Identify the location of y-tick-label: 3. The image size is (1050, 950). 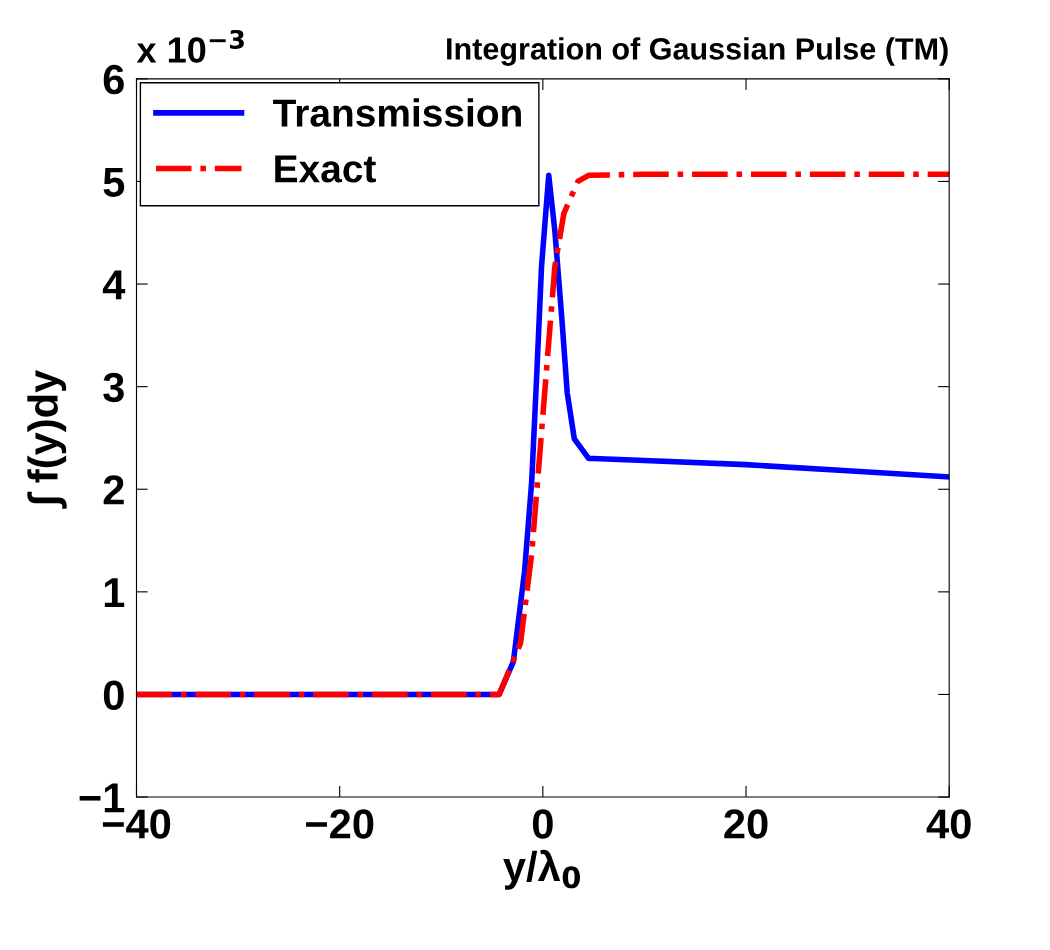
(113, 387).